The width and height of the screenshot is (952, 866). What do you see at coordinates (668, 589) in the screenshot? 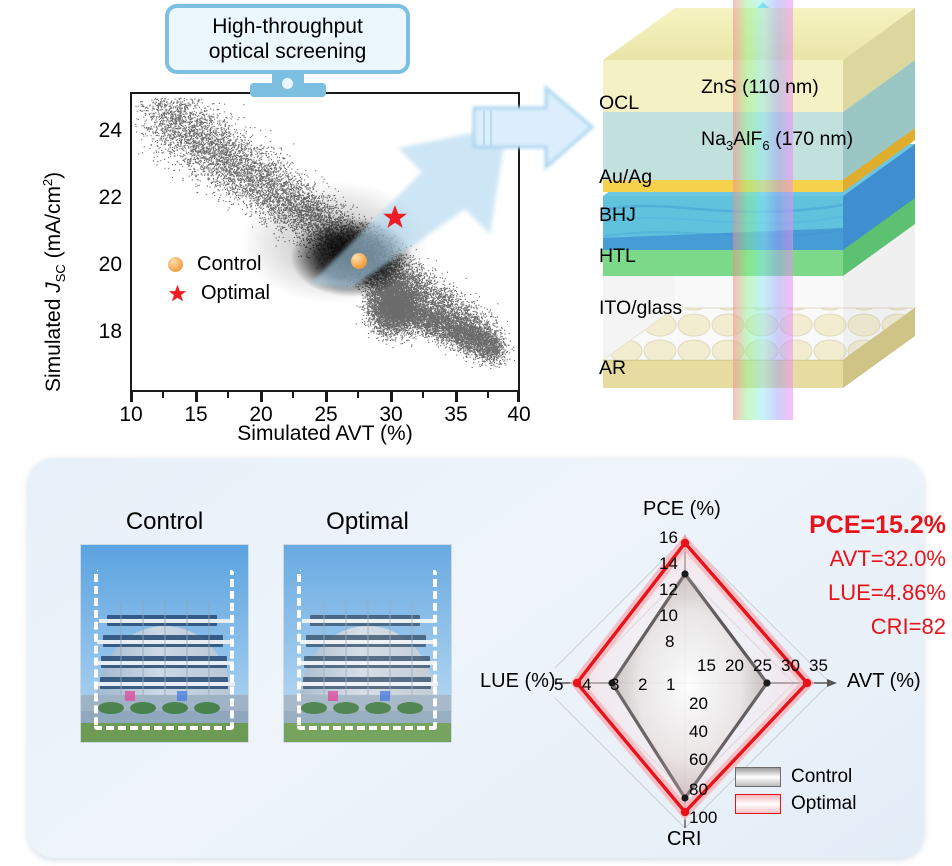
I see `radar-tick-pce-12: 12` at bounding box center [668, 589].